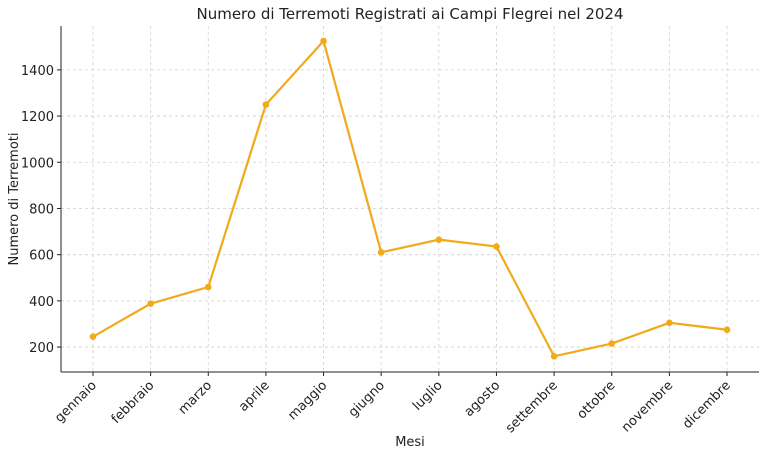  What do you see at coordinates (41, 256) in the screenshot?
I see `y-tick-label: 600` at bounding box center [41, 256].